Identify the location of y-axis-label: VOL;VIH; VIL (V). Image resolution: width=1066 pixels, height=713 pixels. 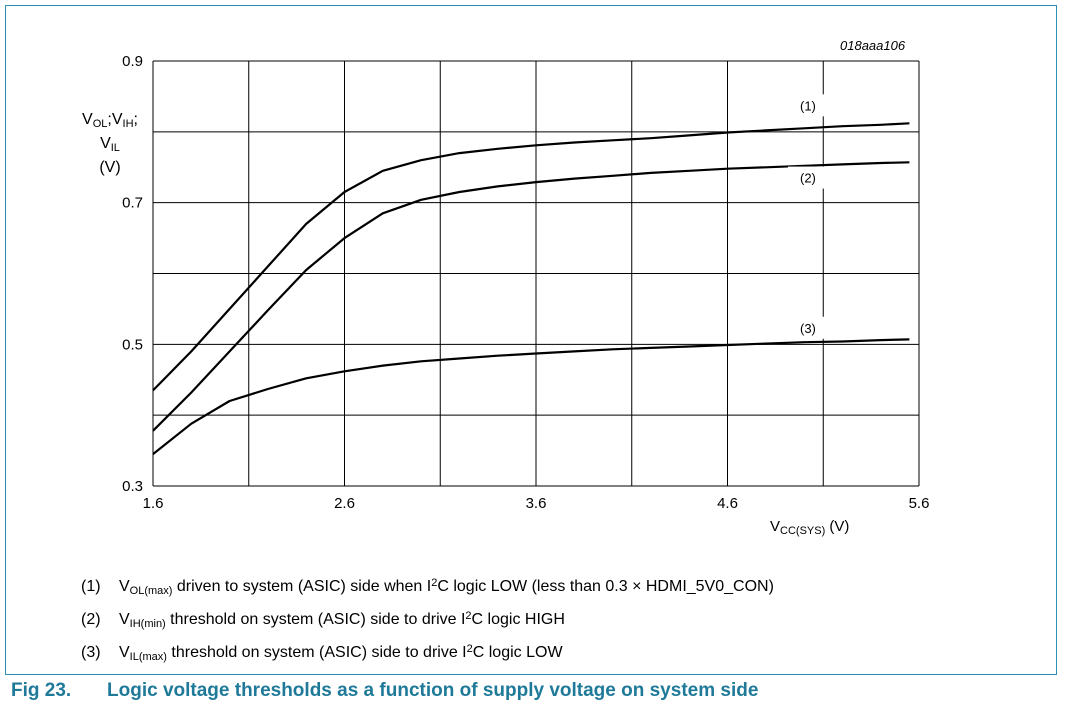
(110, 143).